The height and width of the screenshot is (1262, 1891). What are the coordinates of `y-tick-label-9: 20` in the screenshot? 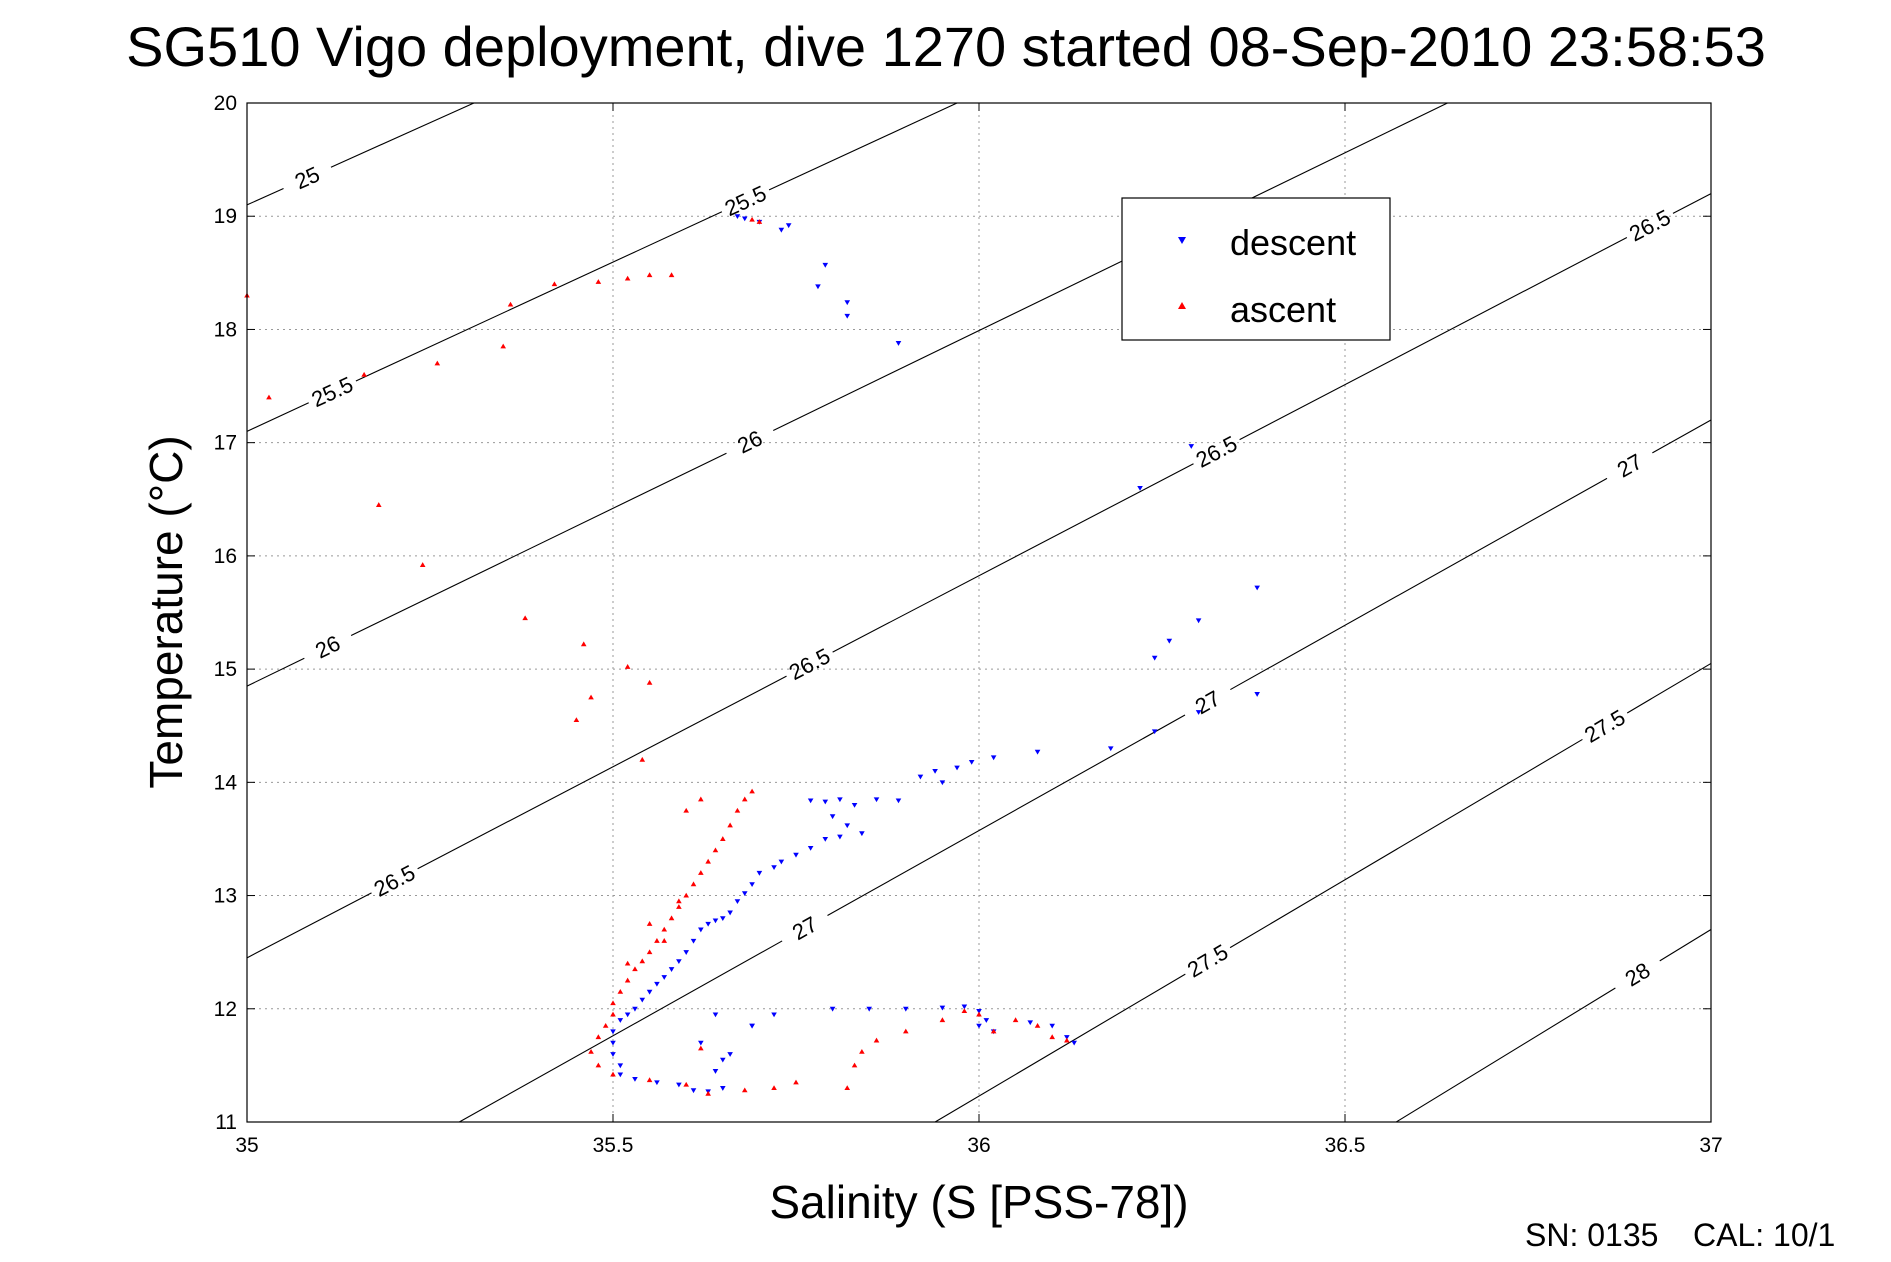 It's located at (225, 103).